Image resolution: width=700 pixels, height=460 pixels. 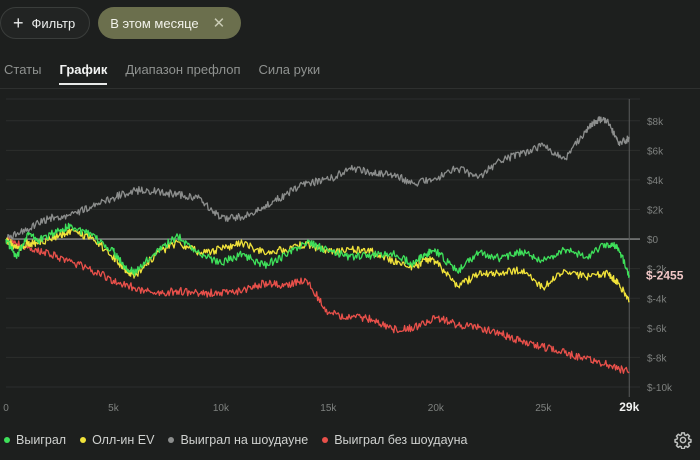 What do you see at coordinates (171, 440) in the screenshot?
I see `legend-dot-showdown` at bounding box center [171, 440].